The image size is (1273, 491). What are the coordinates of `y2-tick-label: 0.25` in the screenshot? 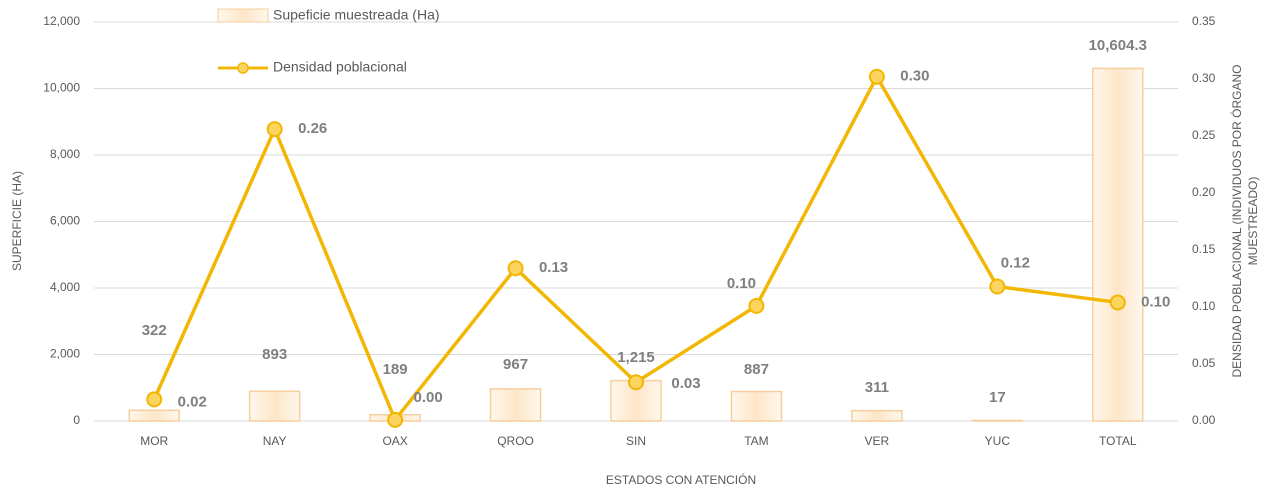 It's located at (1204, 135).